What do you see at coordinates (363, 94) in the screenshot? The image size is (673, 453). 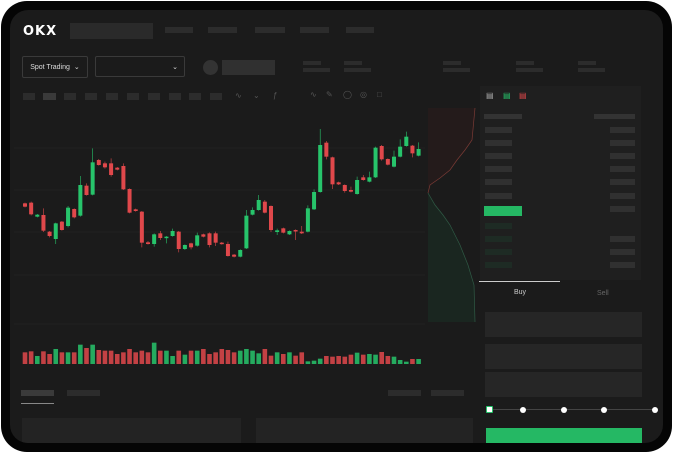 I see `settings-icon: ◎` at bounding box center [363, 94].